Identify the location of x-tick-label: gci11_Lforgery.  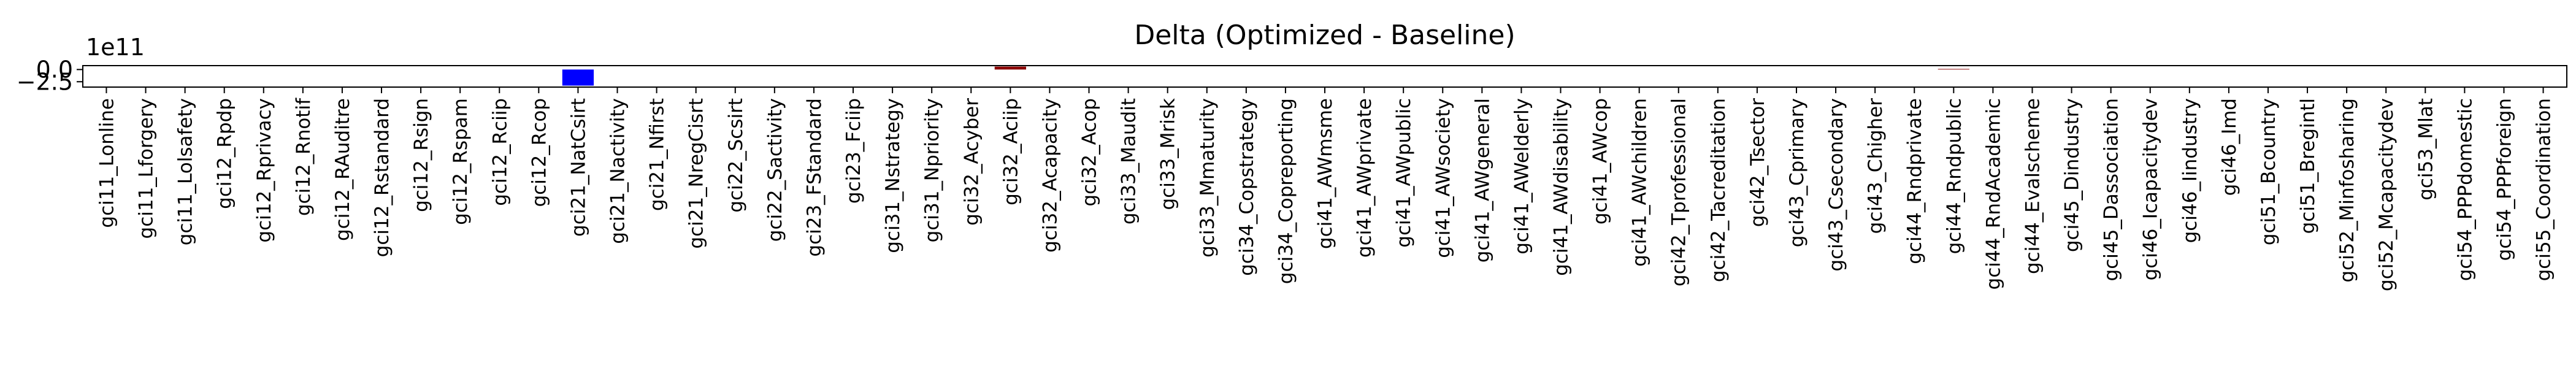
(147, 168).